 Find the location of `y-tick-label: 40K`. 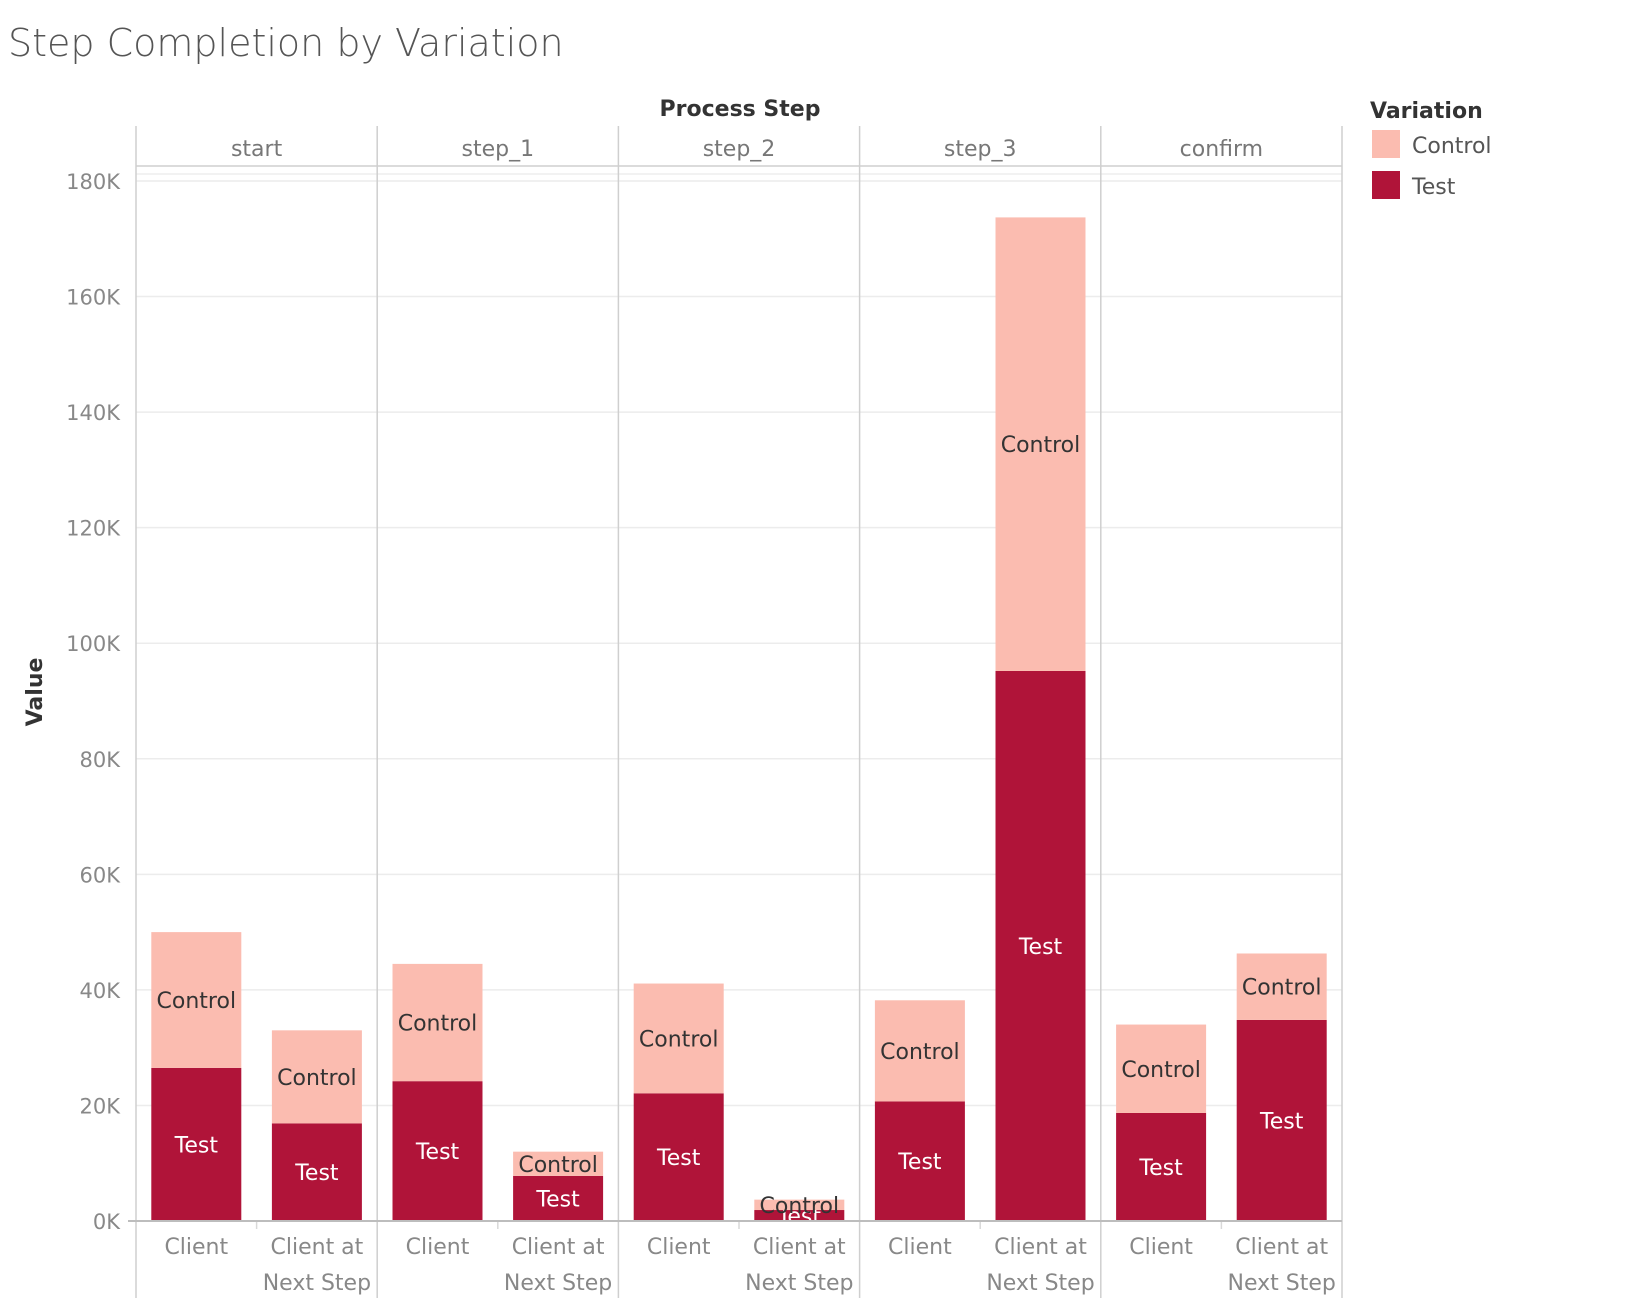

y-tick-label: 40K is located at coordinates (101, 991).